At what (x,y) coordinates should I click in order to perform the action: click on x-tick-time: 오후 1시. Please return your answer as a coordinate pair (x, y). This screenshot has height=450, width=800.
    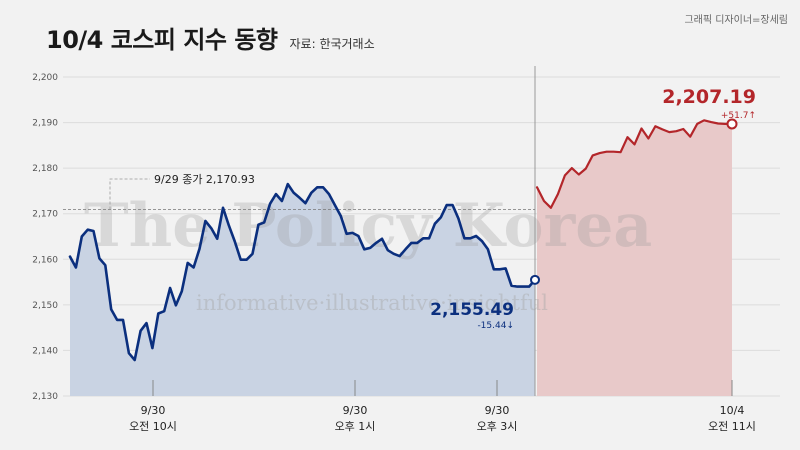
    Looking at the image, I should click on (355, 426).